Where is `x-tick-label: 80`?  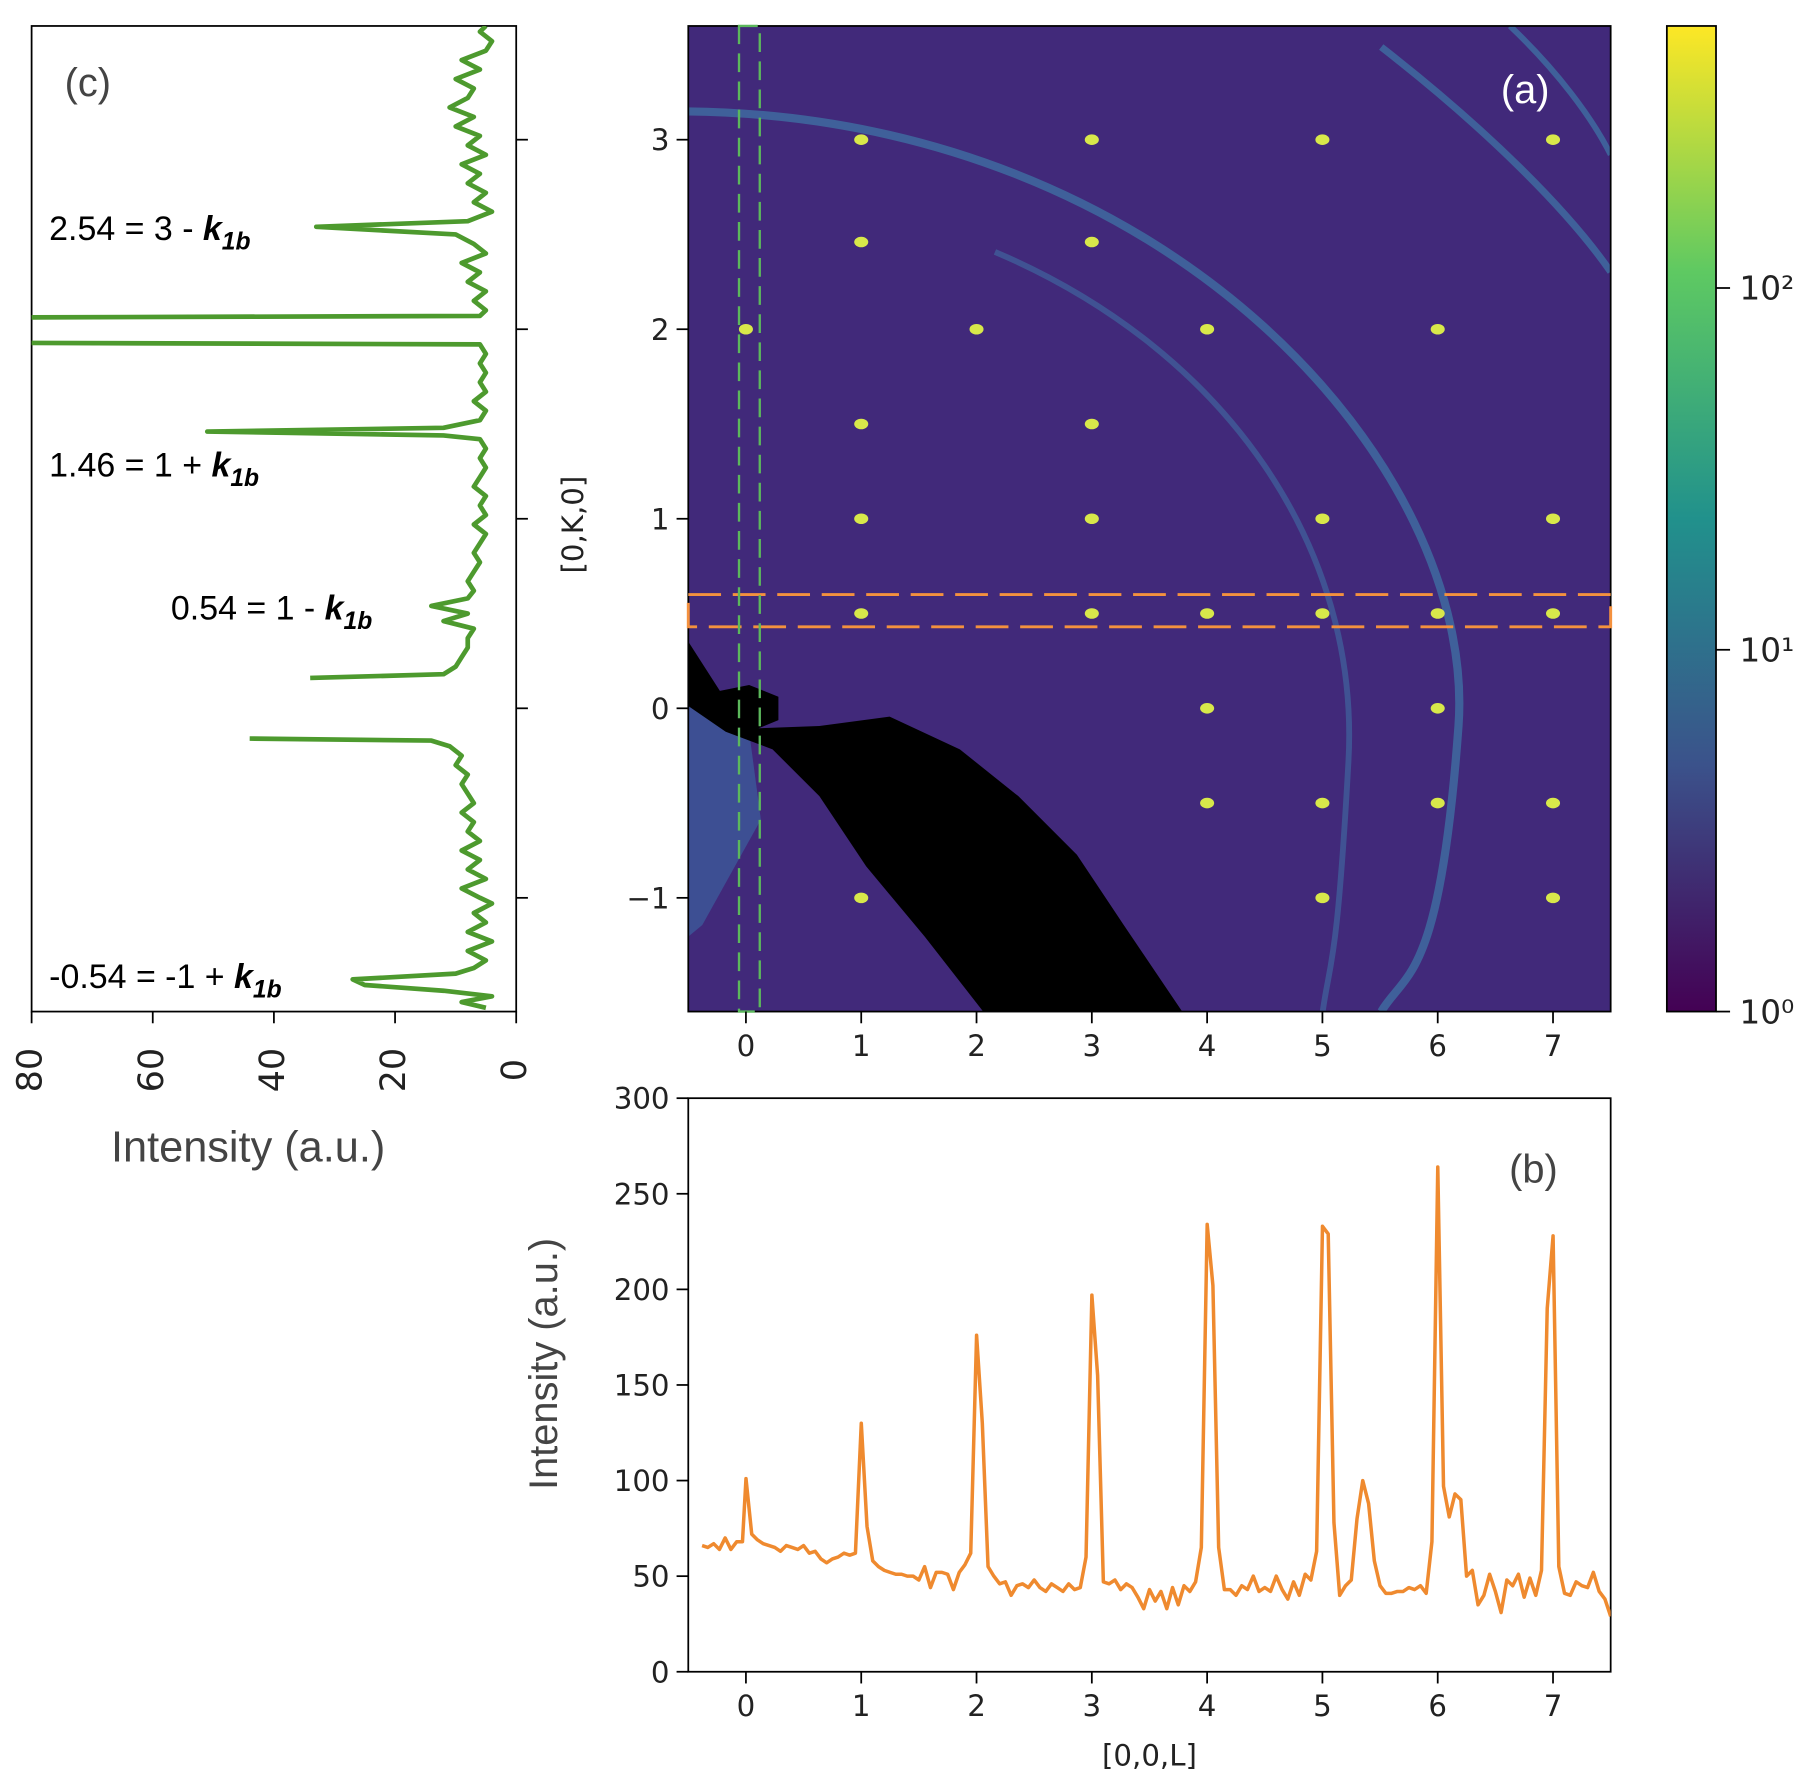 x-tick-label: 80 is located at coordinates (30, 1070).